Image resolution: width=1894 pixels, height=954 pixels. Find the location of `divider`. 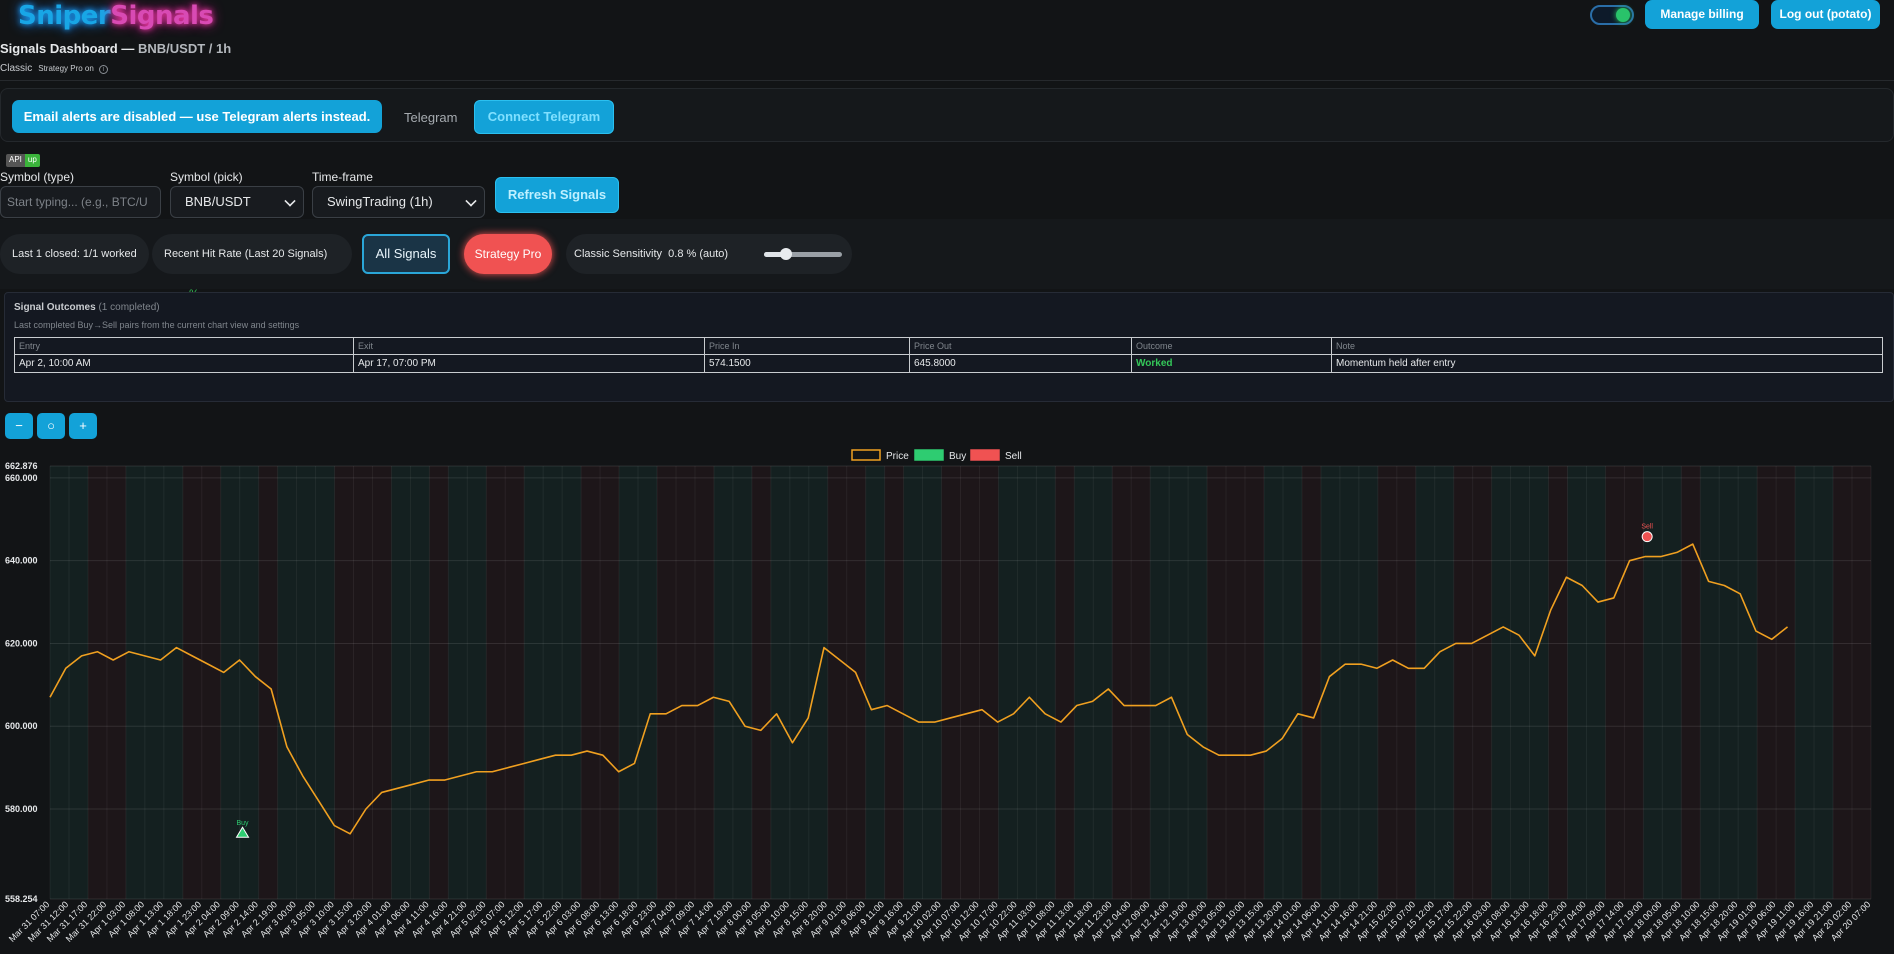

divider is located at coordinates (947, 80).